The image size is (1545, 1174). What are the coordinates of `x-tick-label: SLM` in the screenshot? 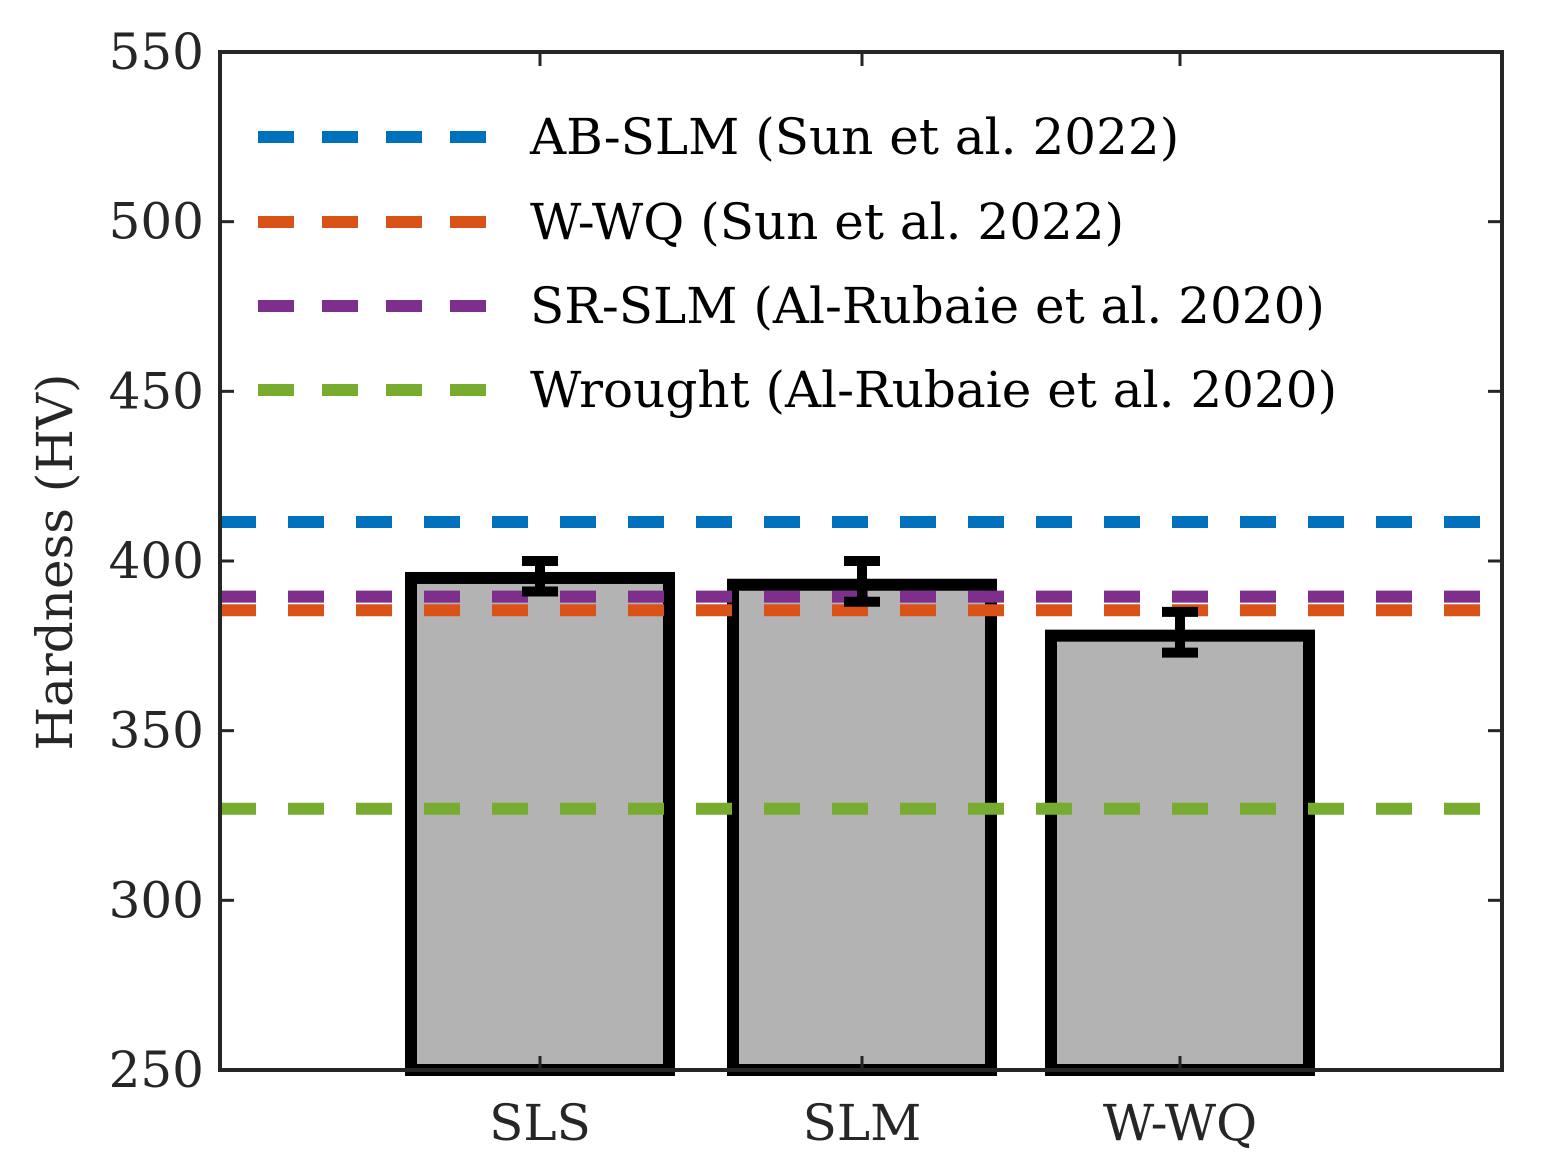 It's located at (862, 1123).